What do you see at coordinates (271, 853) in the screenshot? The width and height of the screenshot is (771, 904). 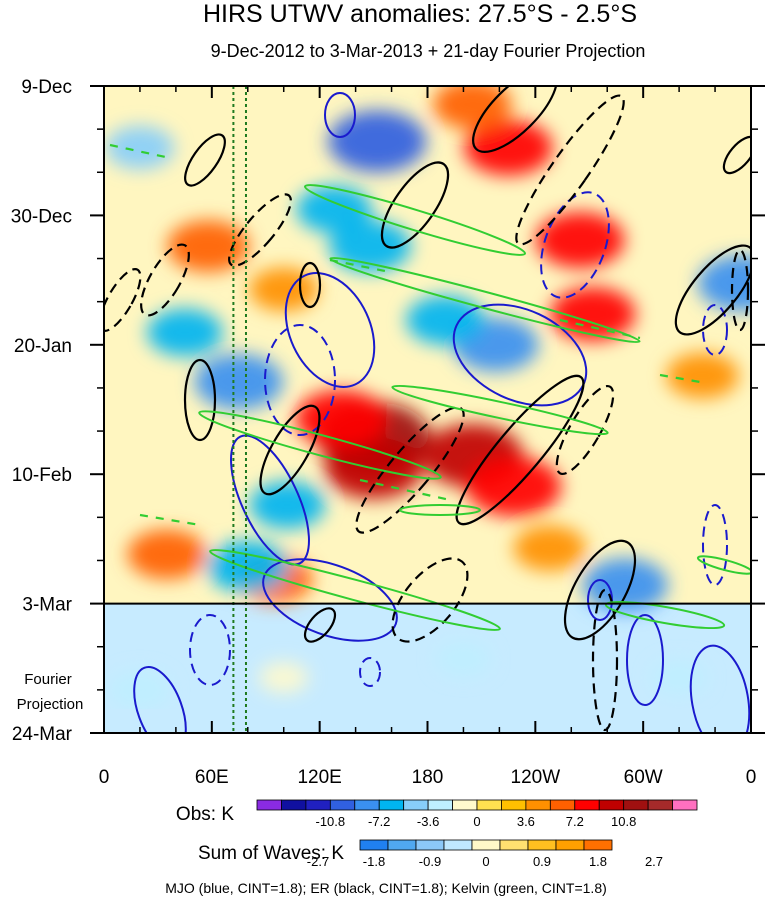 I see `waves-colorbar-label: Sum of Waves: K` at bounding box center [271, 853].